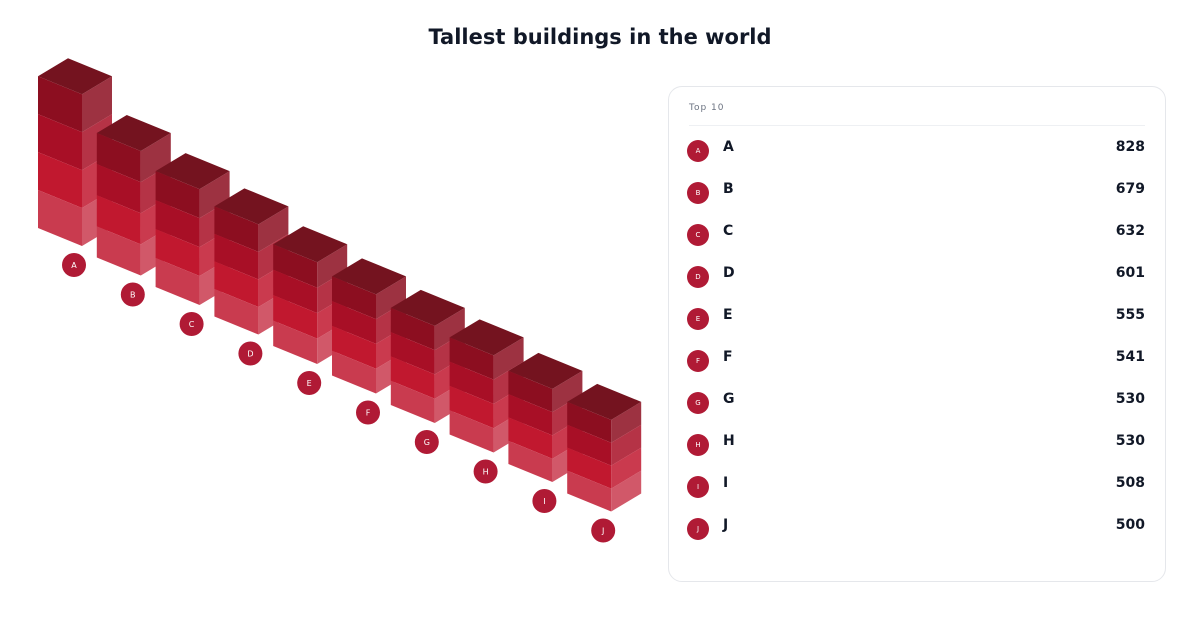 The height and width of the screenshot is (630, 1200). I want to click on building-name: B, so click(728, 189).